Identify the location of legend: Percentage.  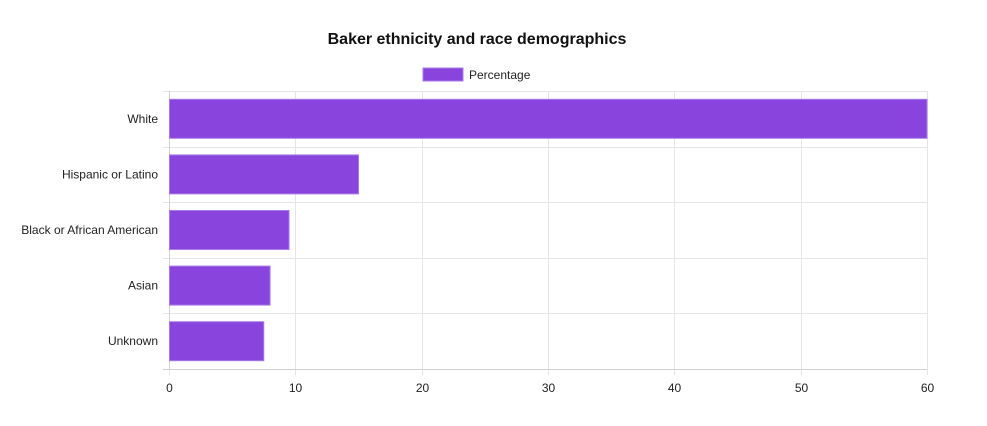
(476, 74).